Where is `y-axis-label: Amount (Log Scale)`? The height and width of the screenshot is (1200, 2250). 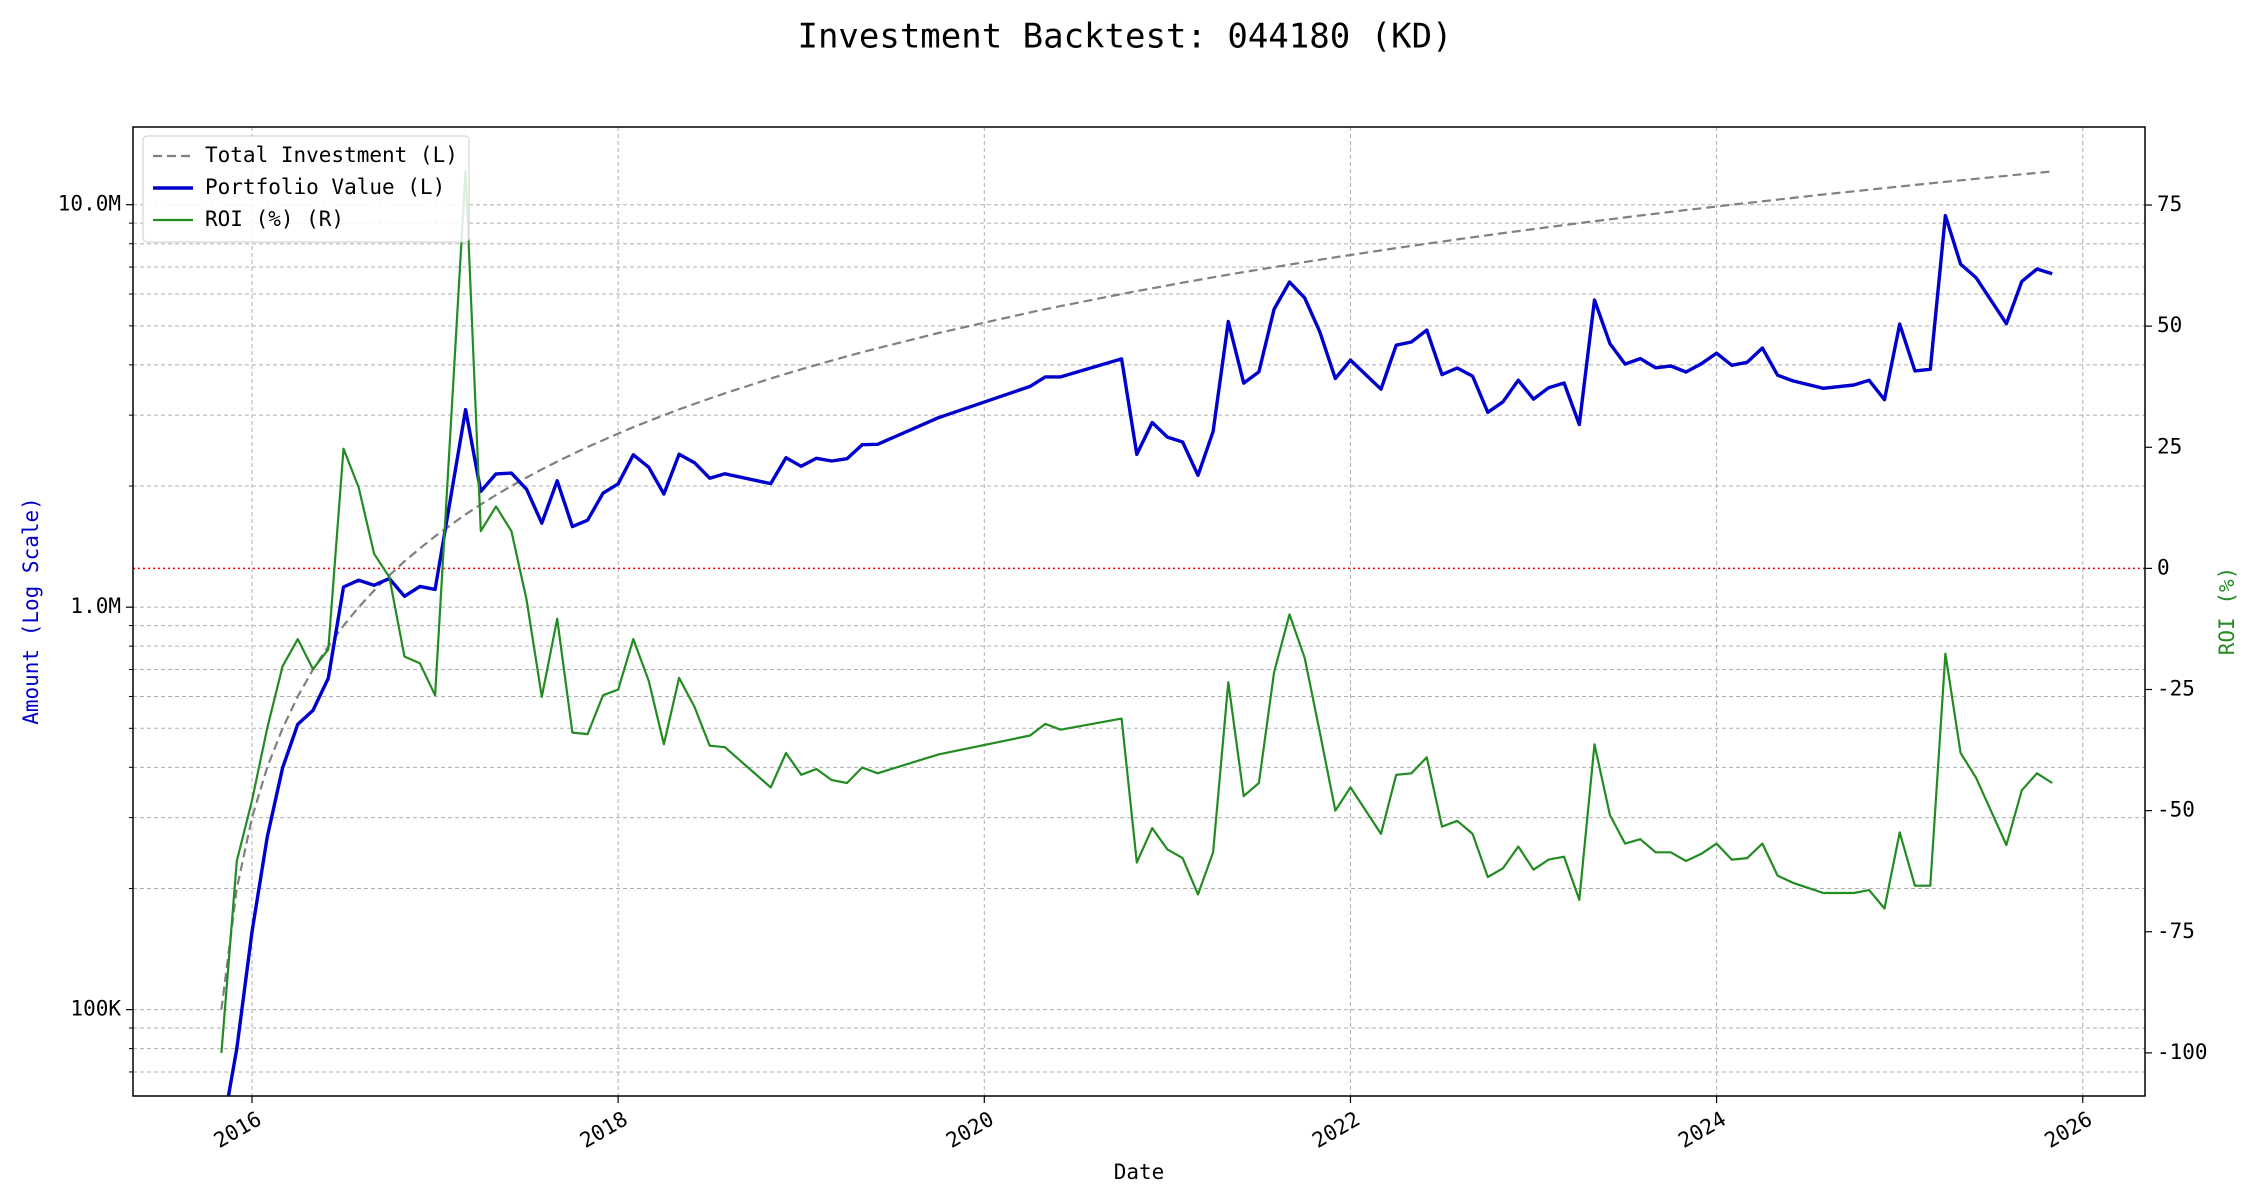
y-axis-label: Amount (Log Scale) is located at coordinates (31, 611).